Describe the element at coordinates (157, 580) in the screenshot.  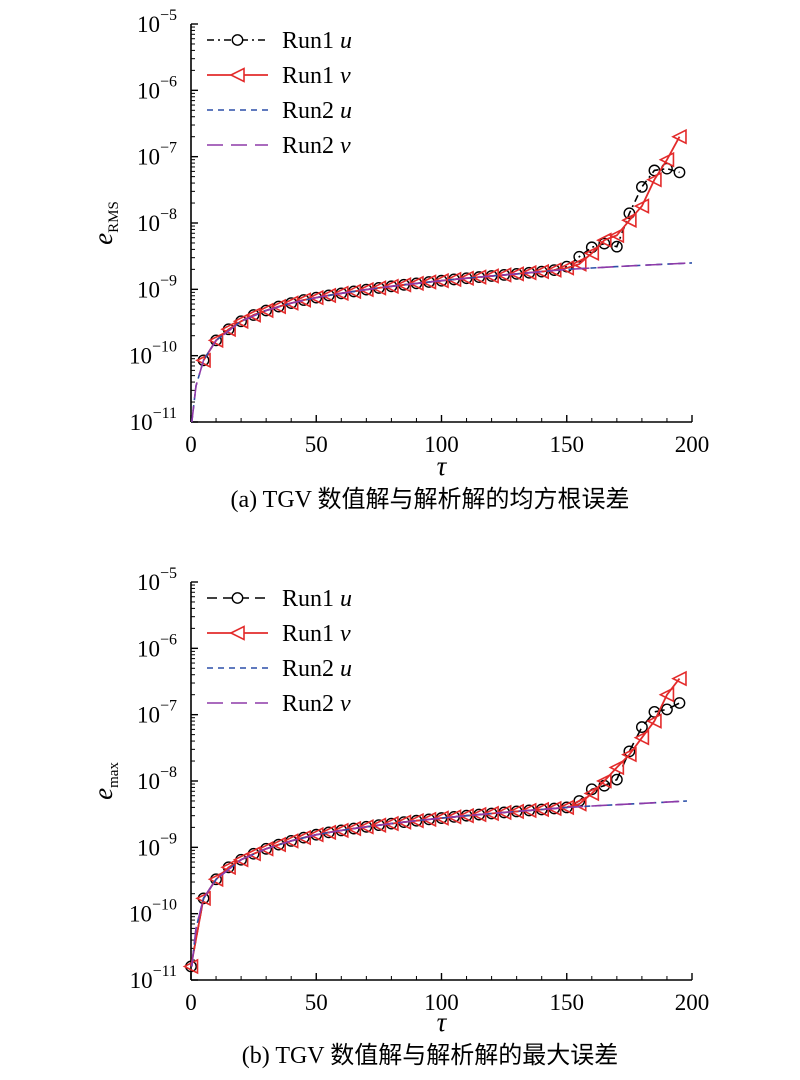
I see `y-tick-label: 10⁻⁵` at that location.